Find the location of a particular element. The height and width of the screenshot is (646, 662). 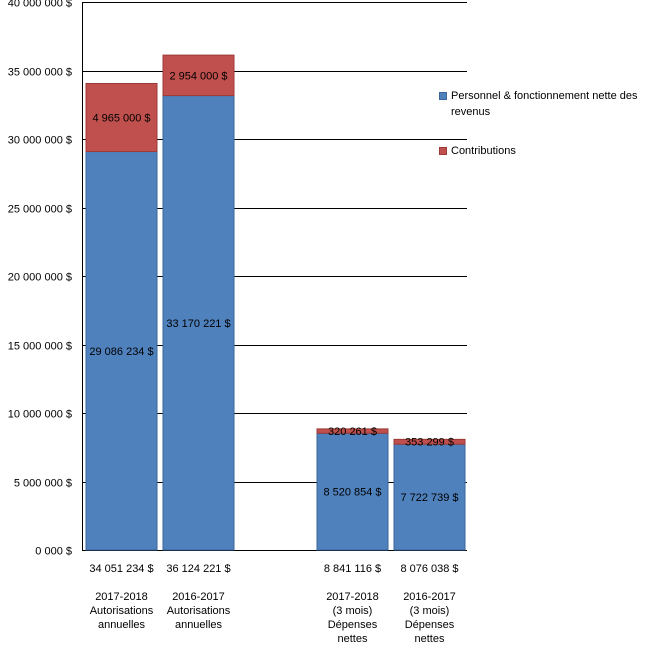

data-label-contributions: 320 261 $ is located at coordinates (352, 432).